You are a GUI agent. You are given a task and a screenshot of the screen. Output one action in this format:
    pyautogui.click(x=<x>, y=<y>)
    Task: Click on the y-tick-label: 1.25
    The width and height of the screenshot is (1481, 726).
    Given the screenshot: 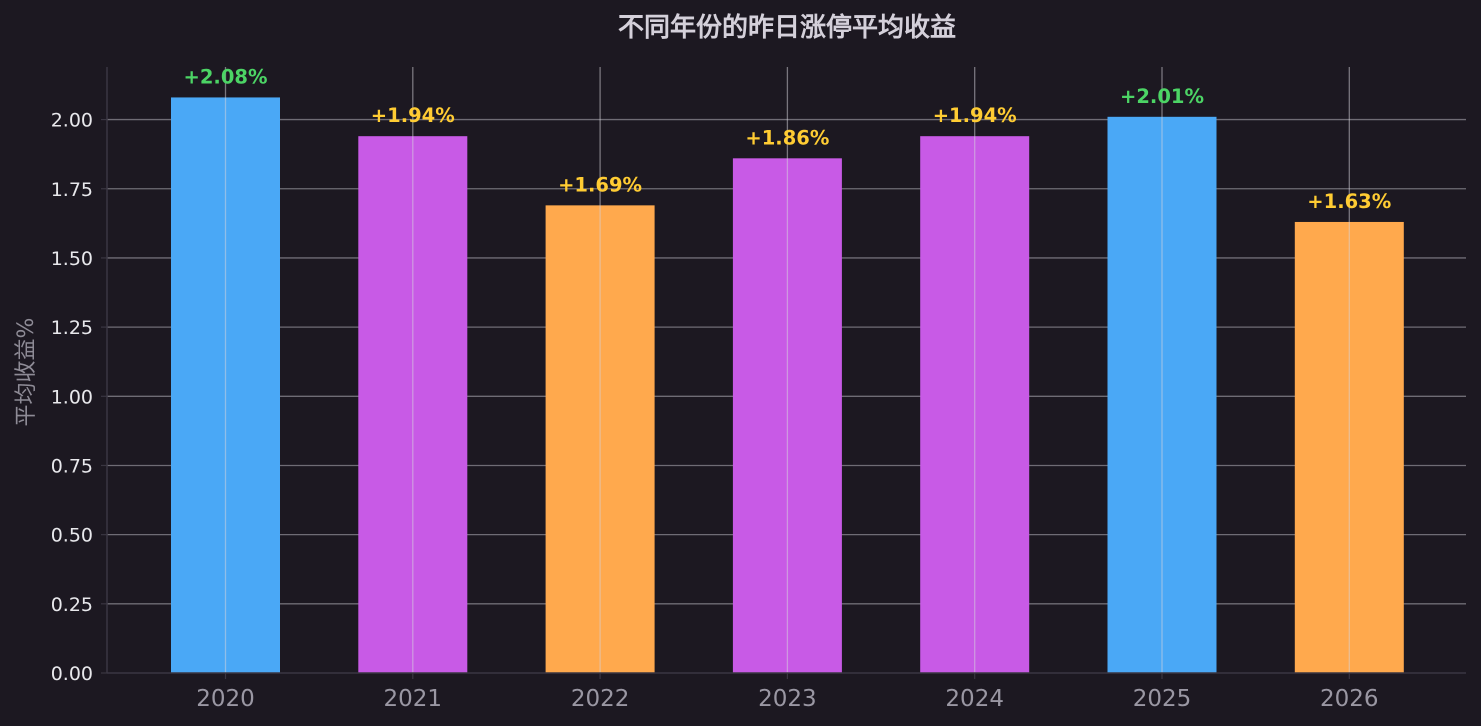 What is the action you would take?
    pyautogui.click(x=72, y=328)
    